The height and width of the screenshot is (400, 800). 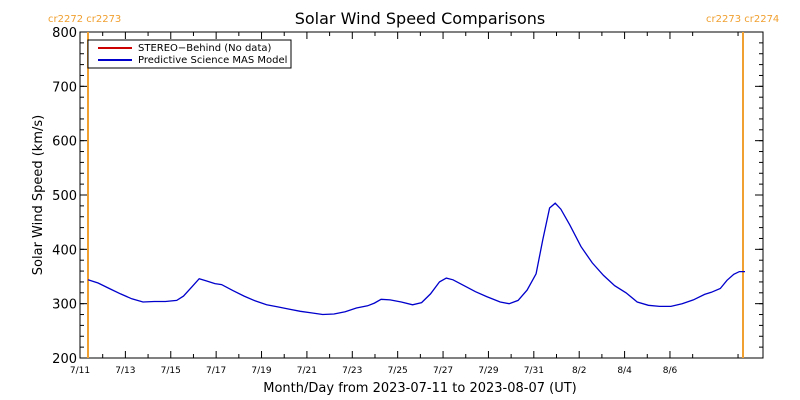 What do you see at coordinates (64, 142) in the screenshot?
I see `y-tick-label: 600` at bounding box center [64, 142].